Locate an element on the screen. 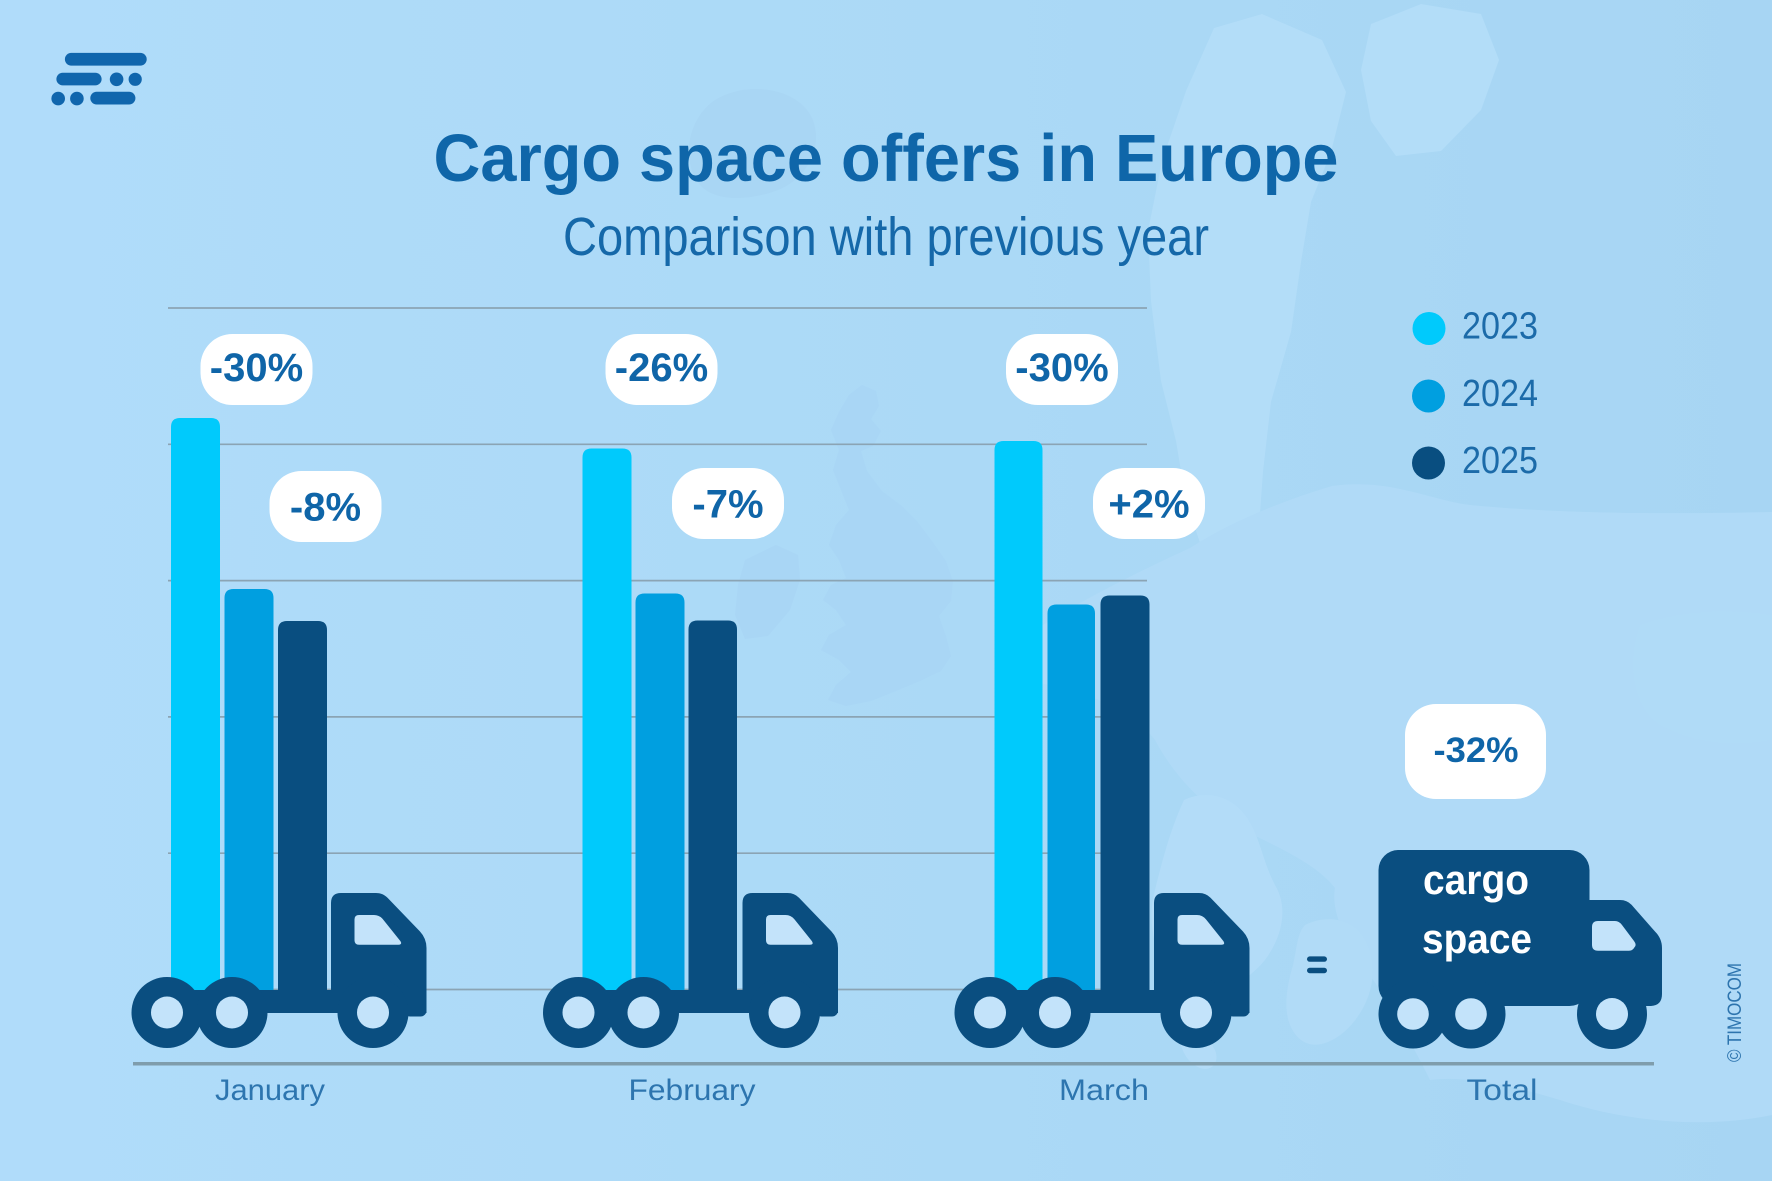 This screenshot has width=1772, height=1181. svg-text: © TIMOCOM is located at coordinates (1735, 1012).